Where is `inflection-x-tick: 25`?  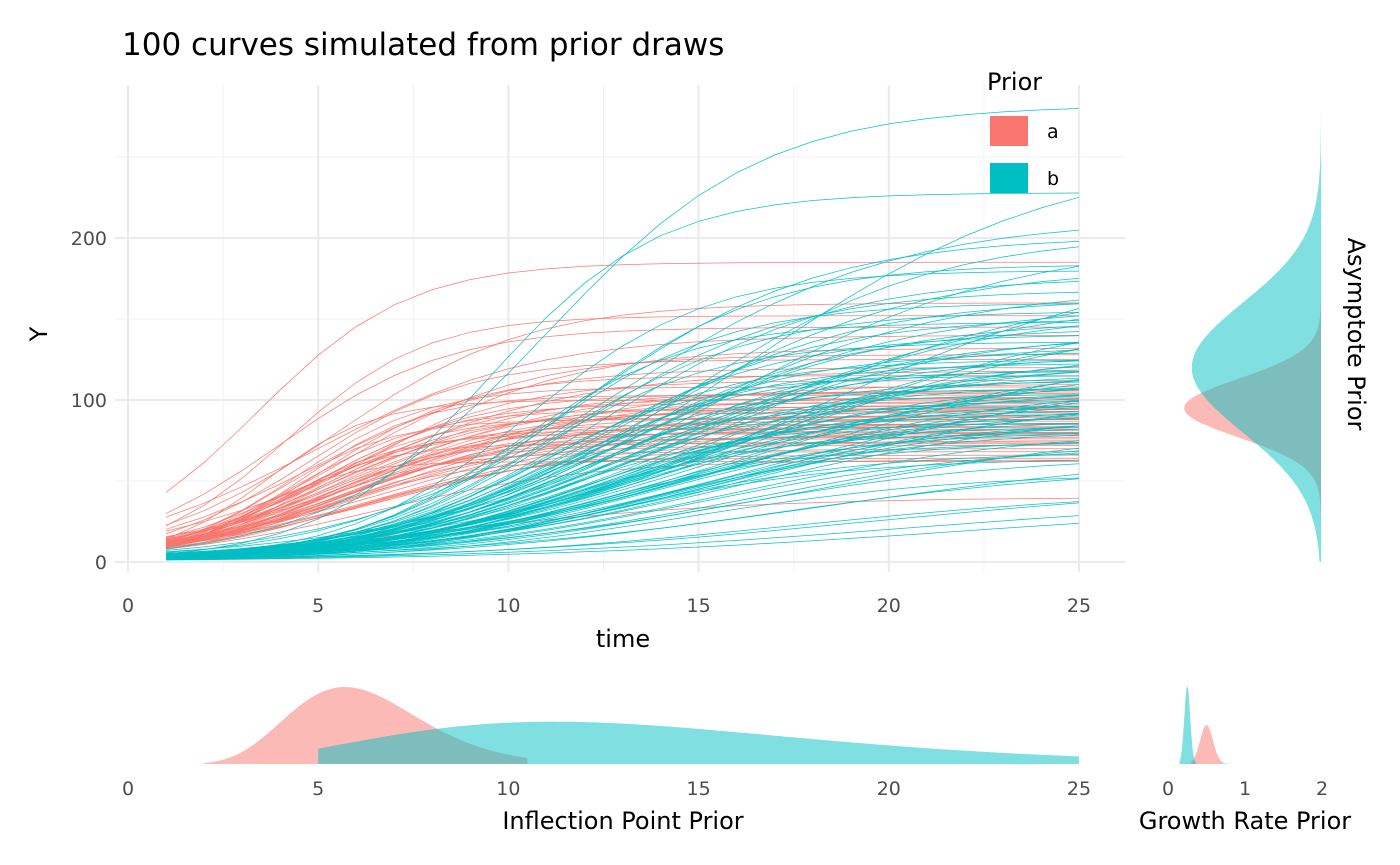 inflection-x-tick: 25 is located at coordinates (1079, 789).